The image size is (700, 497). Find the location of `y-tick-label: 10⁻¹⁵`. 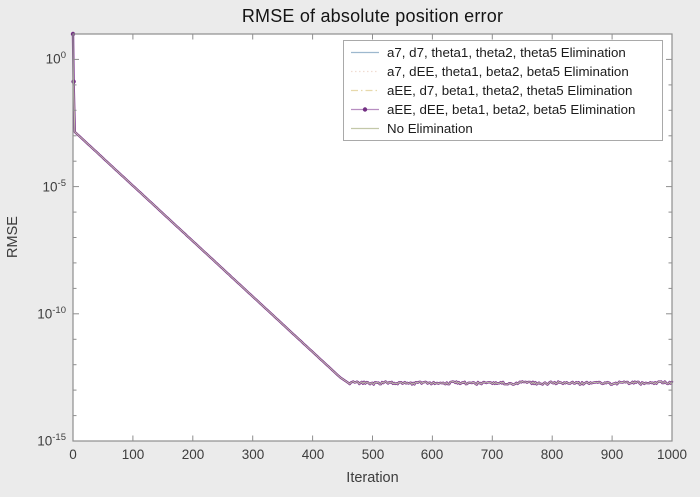

y-tick-label: 10⁻¹⁵ is located at coordinates (51, 440).